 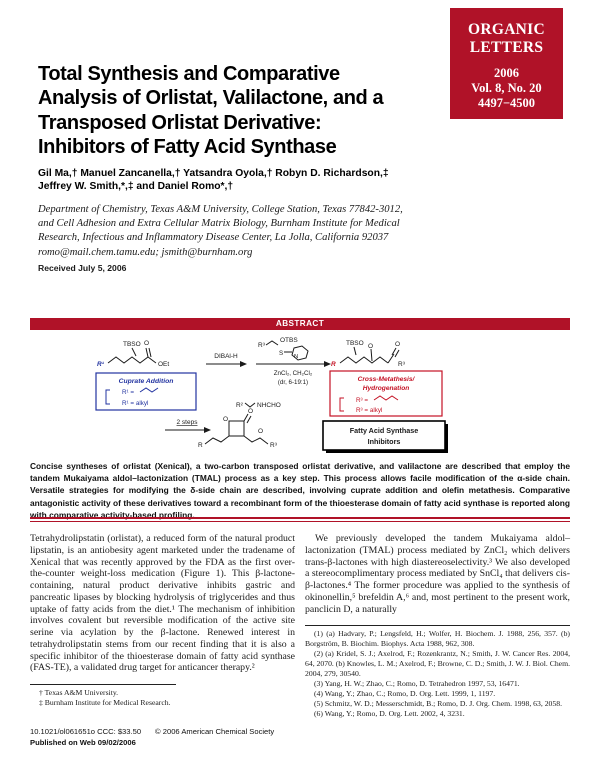 I want to click on published-on-web: Published on Web 09/02/2006, so click(x=83, y=742).